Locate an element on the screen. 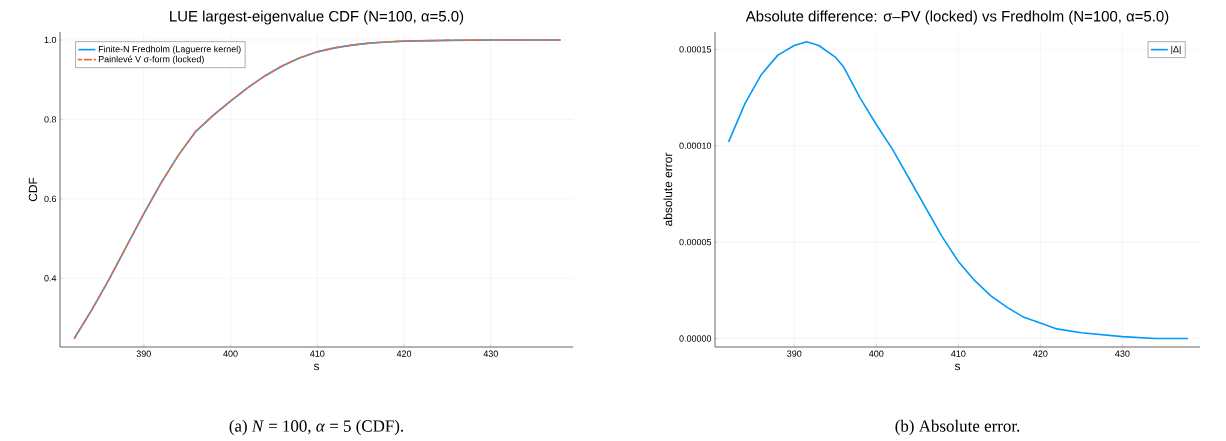 The image size is (1226, 441). legend-label: Painlevé V σ-form (locked) is located at coordinates (151, 60).